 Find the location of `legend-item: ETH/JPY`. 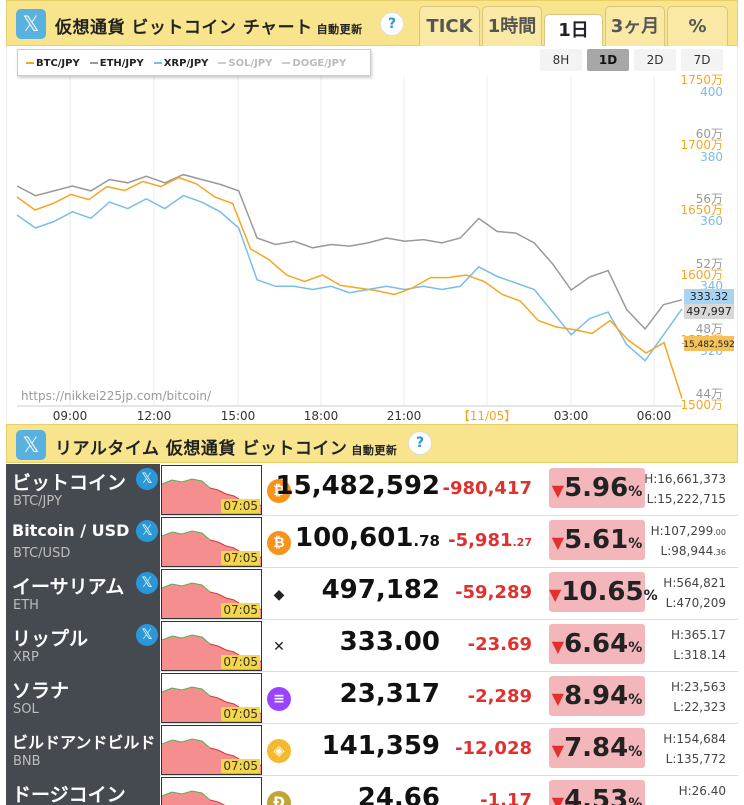

legend-item: ETH/JPY is located at coordinates (116, 63).